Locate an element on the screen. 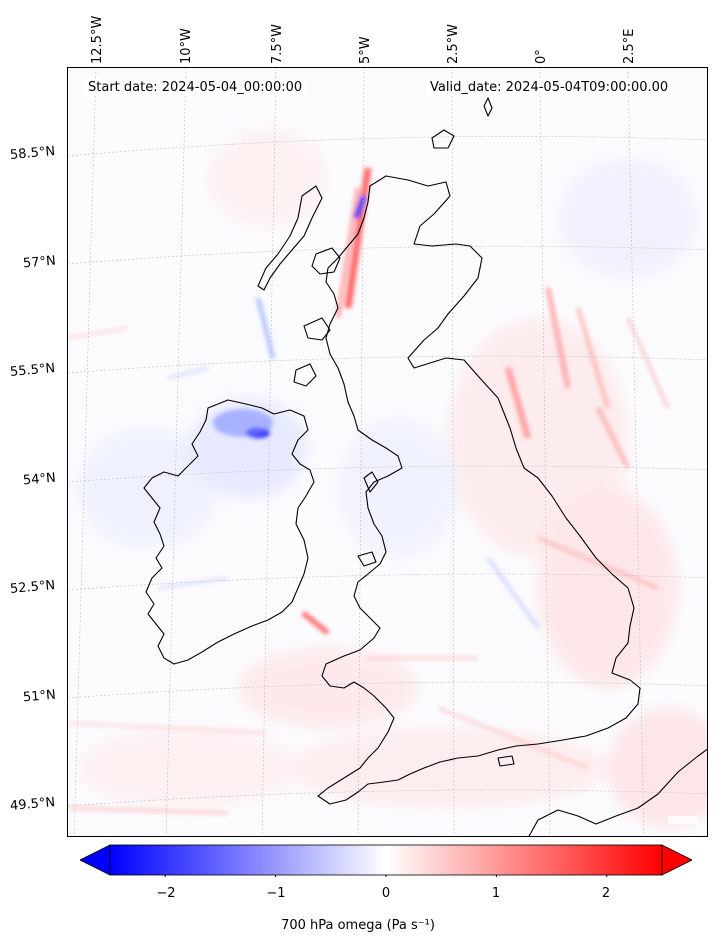 The height and width of the screenshot is (949, 716). colorbar is located at coordinates (386, 860).